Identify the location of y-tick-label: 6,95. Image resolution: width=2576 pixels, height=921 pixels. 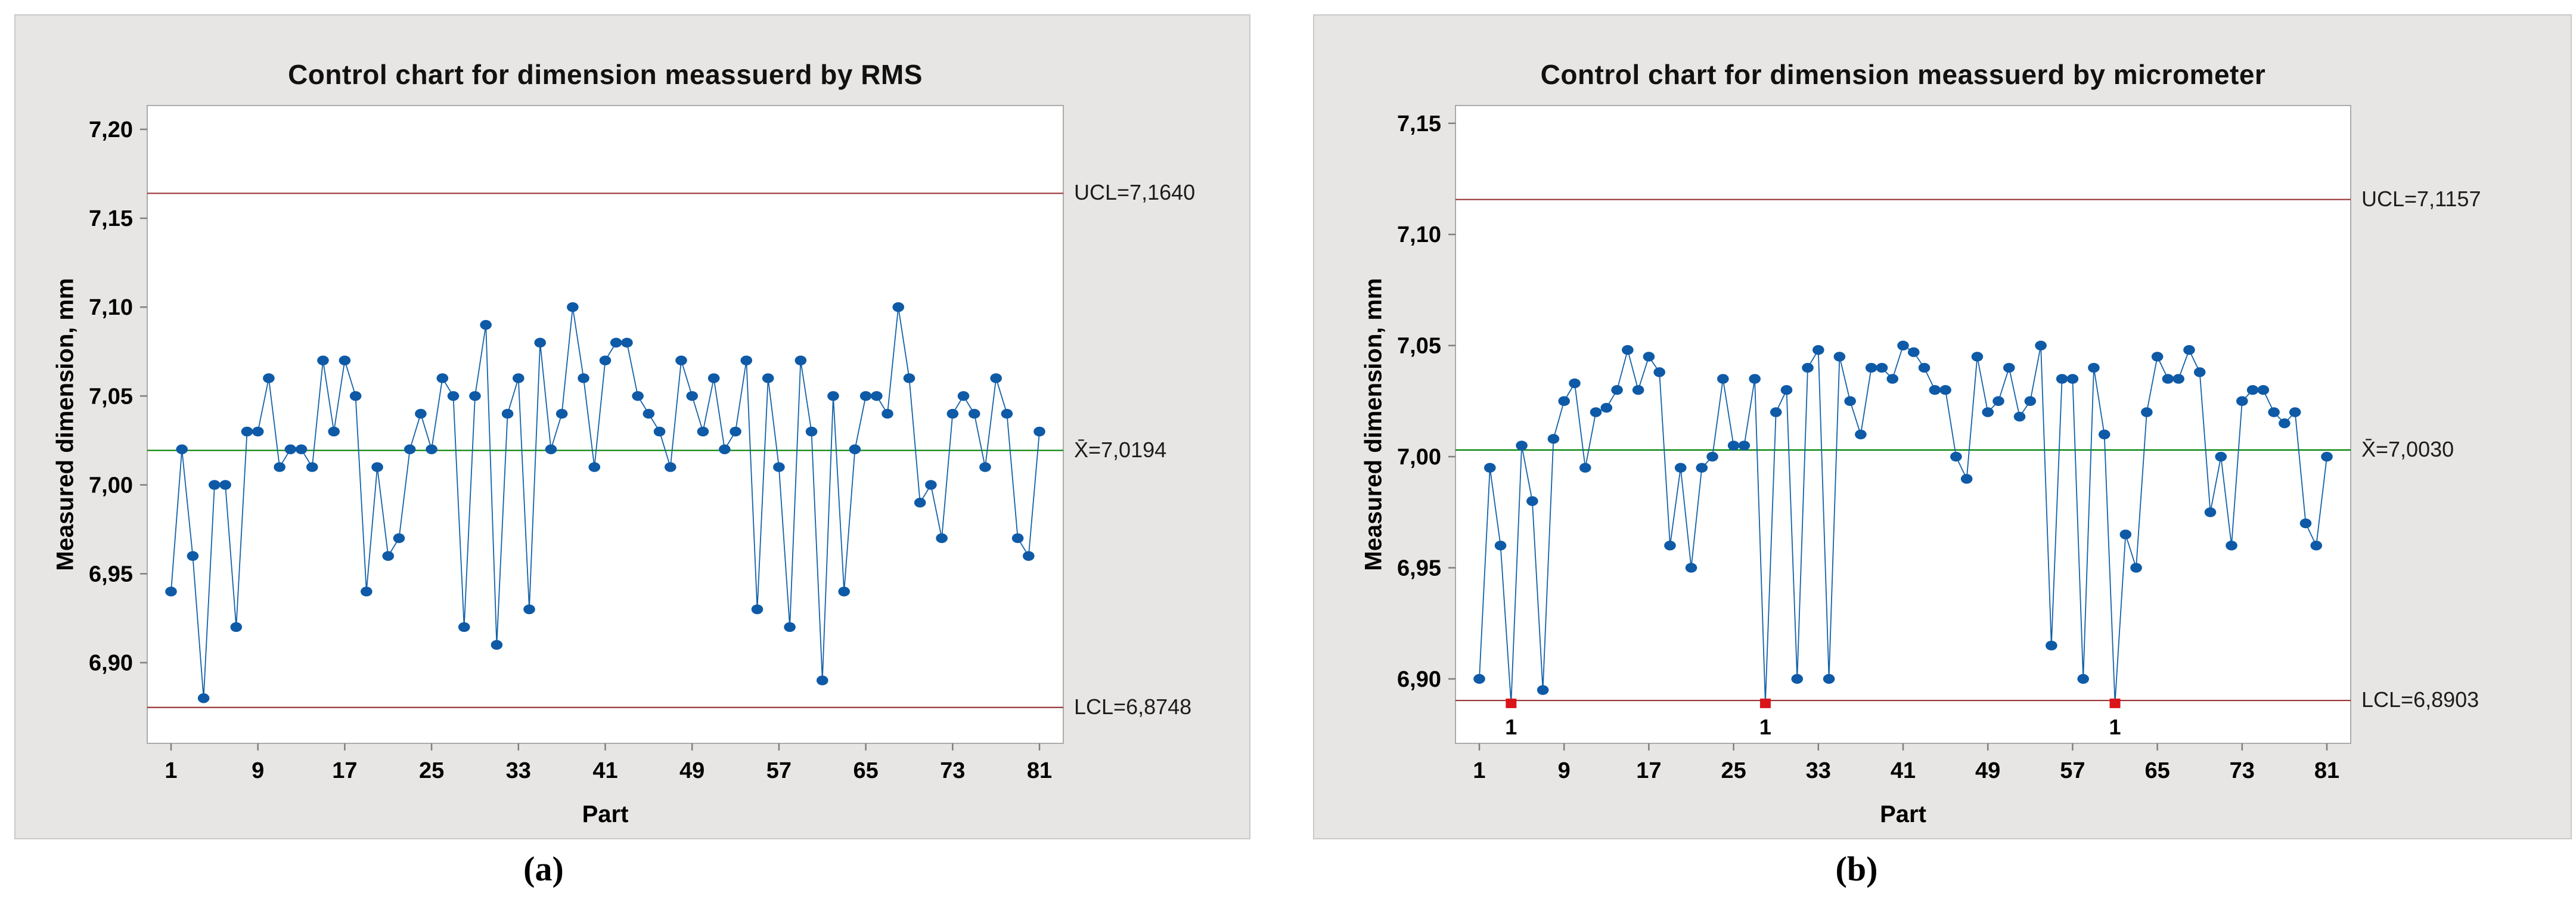
(111, 574).